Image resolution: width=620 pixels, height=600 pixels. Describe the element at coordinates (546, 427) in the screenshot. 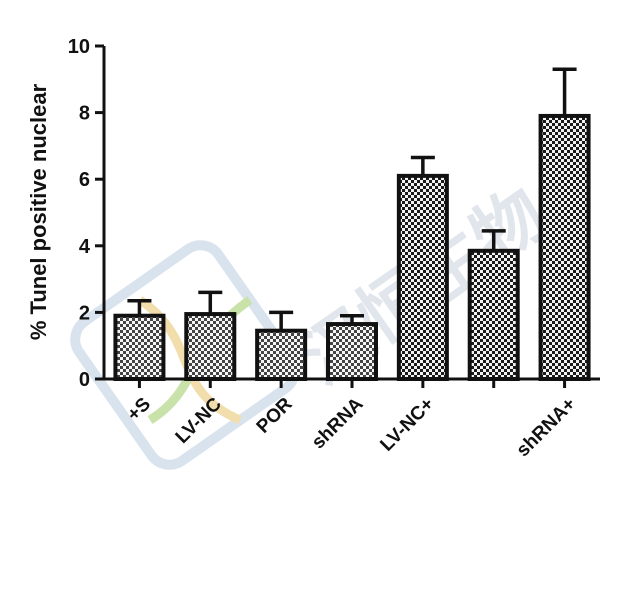

I see `category-label: shRNA+` at that location.